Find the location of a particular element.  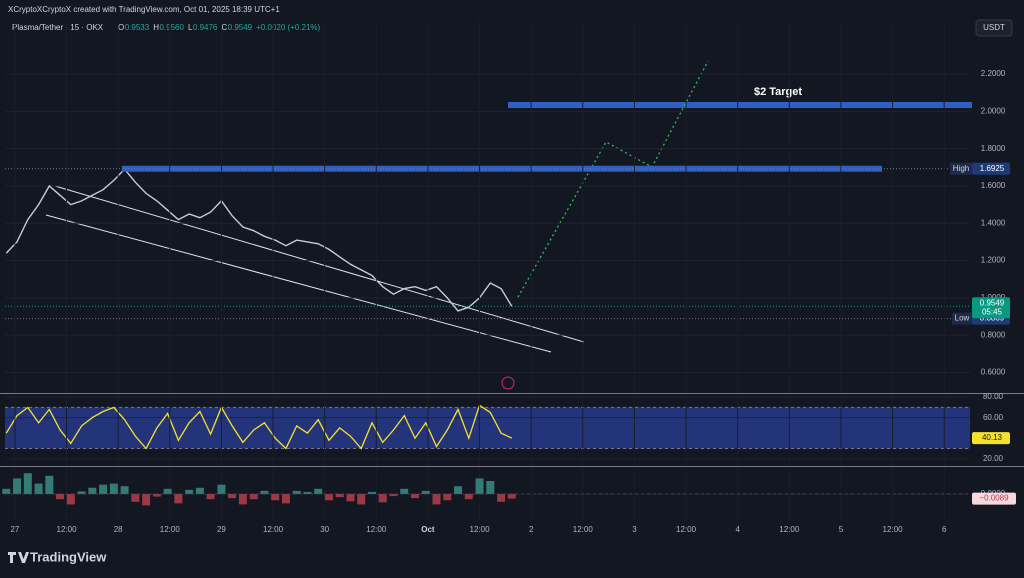

high-value: 1.6925 is located at coordinates (992, 168).